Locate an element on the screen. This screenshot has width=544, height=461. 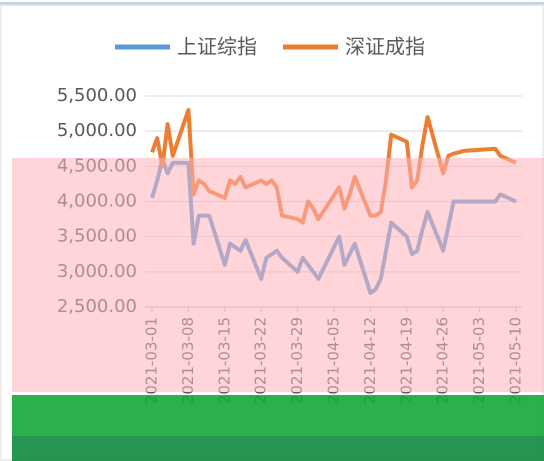
dark-green-overlay is located at coordinates (278, 448).